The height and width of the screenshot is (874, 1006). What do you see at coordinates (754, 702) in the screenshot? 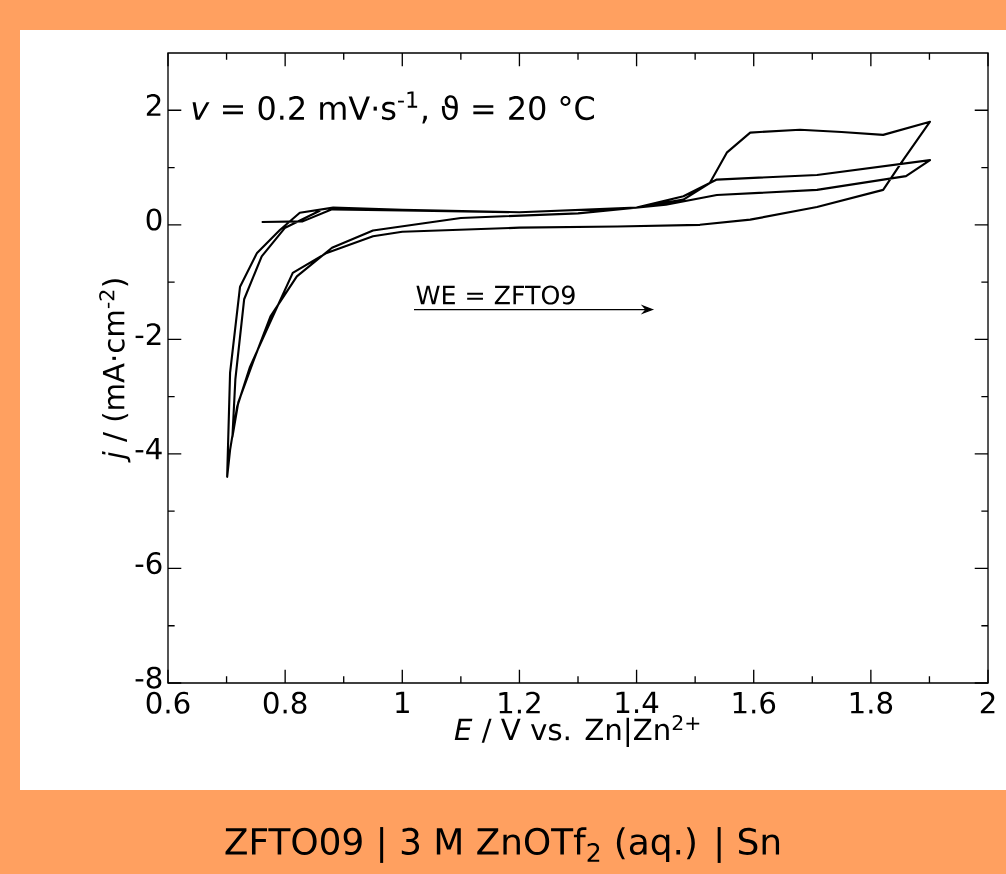
I see `x-tick-label: 1.6` at bounding box center [754, 702].